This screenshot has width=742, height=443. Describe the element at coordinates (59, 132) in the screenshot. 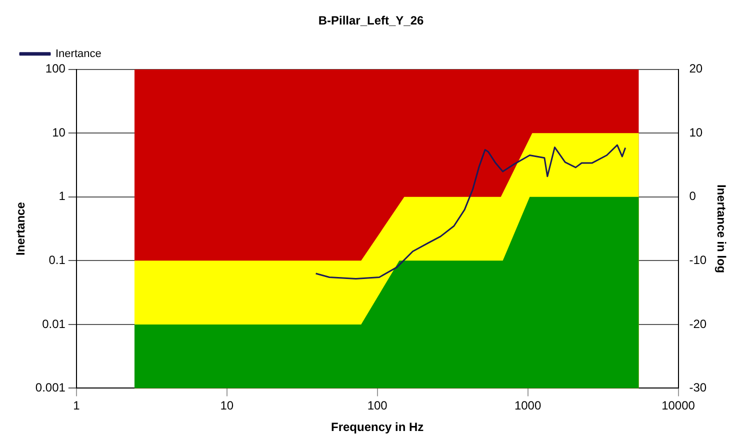

I see `y-tick-label: 10` at that location.